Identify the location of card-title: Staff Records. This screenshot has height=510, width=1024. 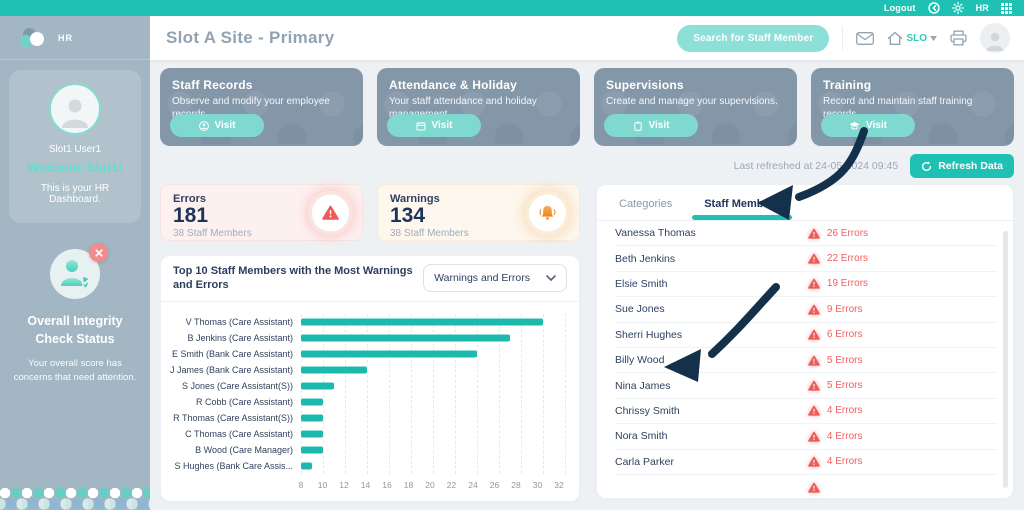
(212, 85).